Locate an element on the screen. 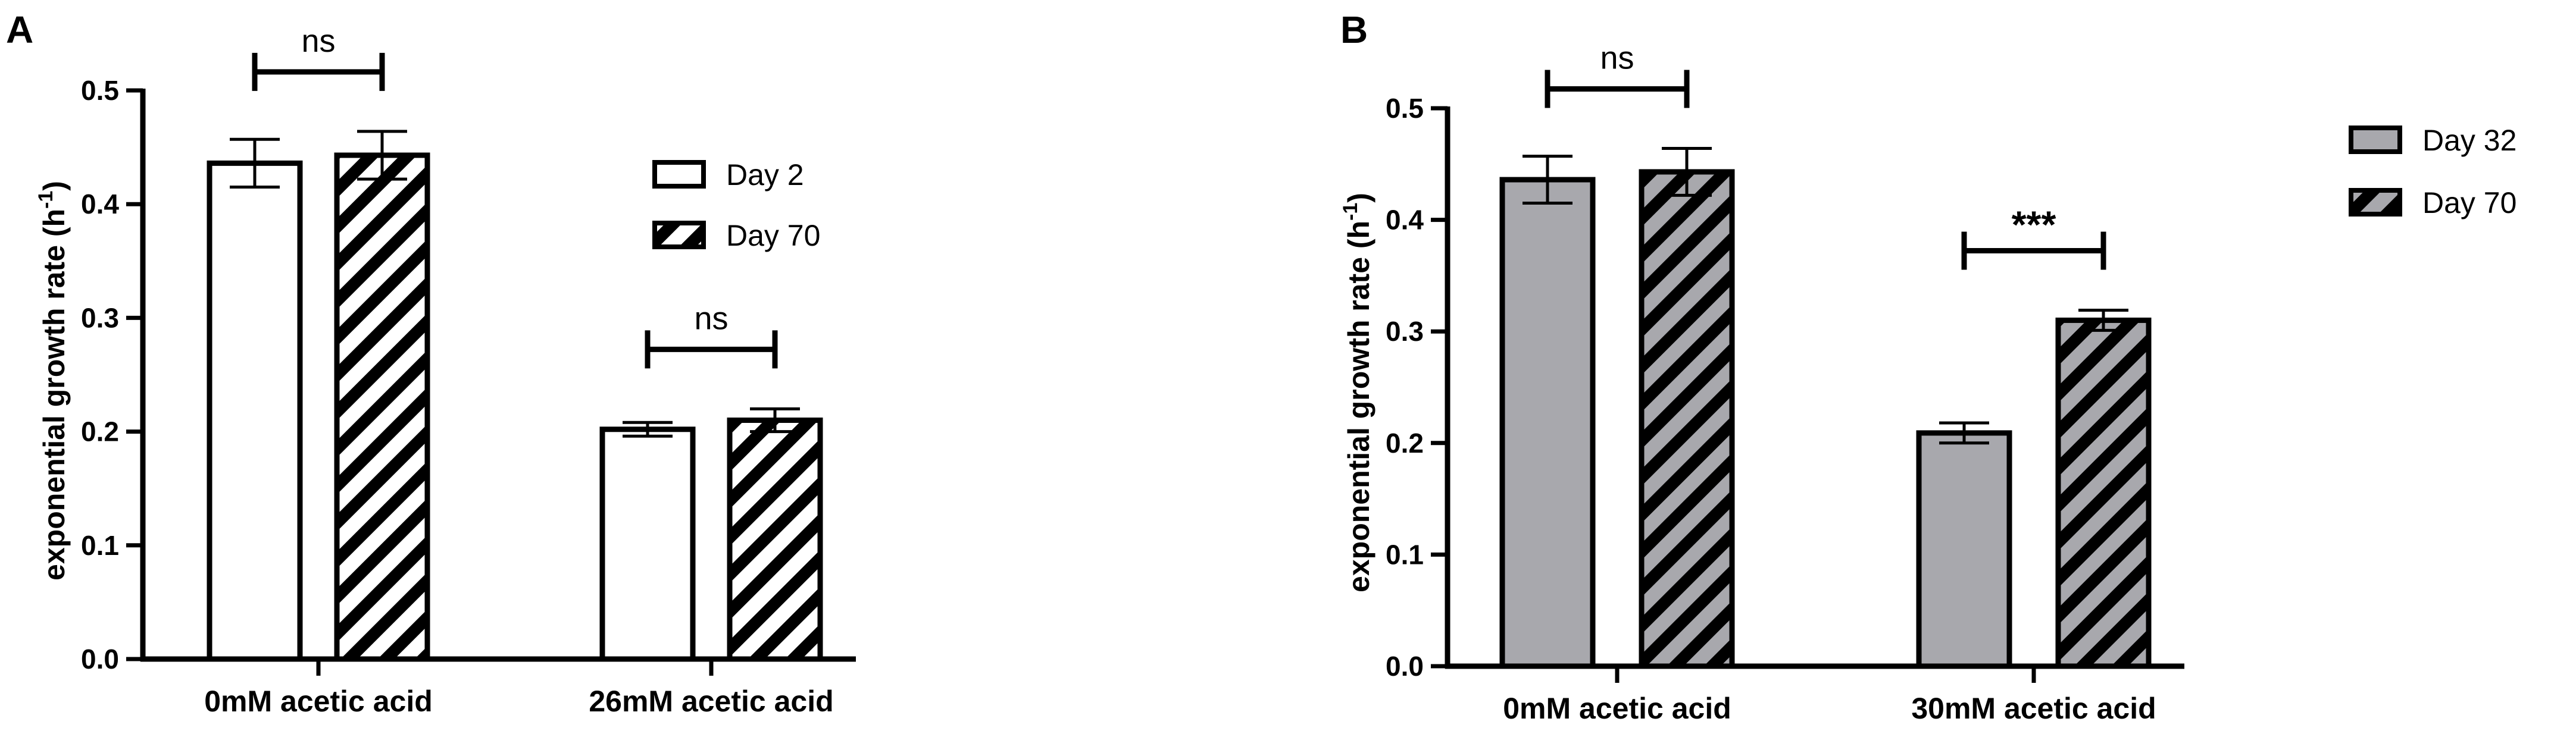  panel-b-letter: B is located at coordinates (1354, 29).